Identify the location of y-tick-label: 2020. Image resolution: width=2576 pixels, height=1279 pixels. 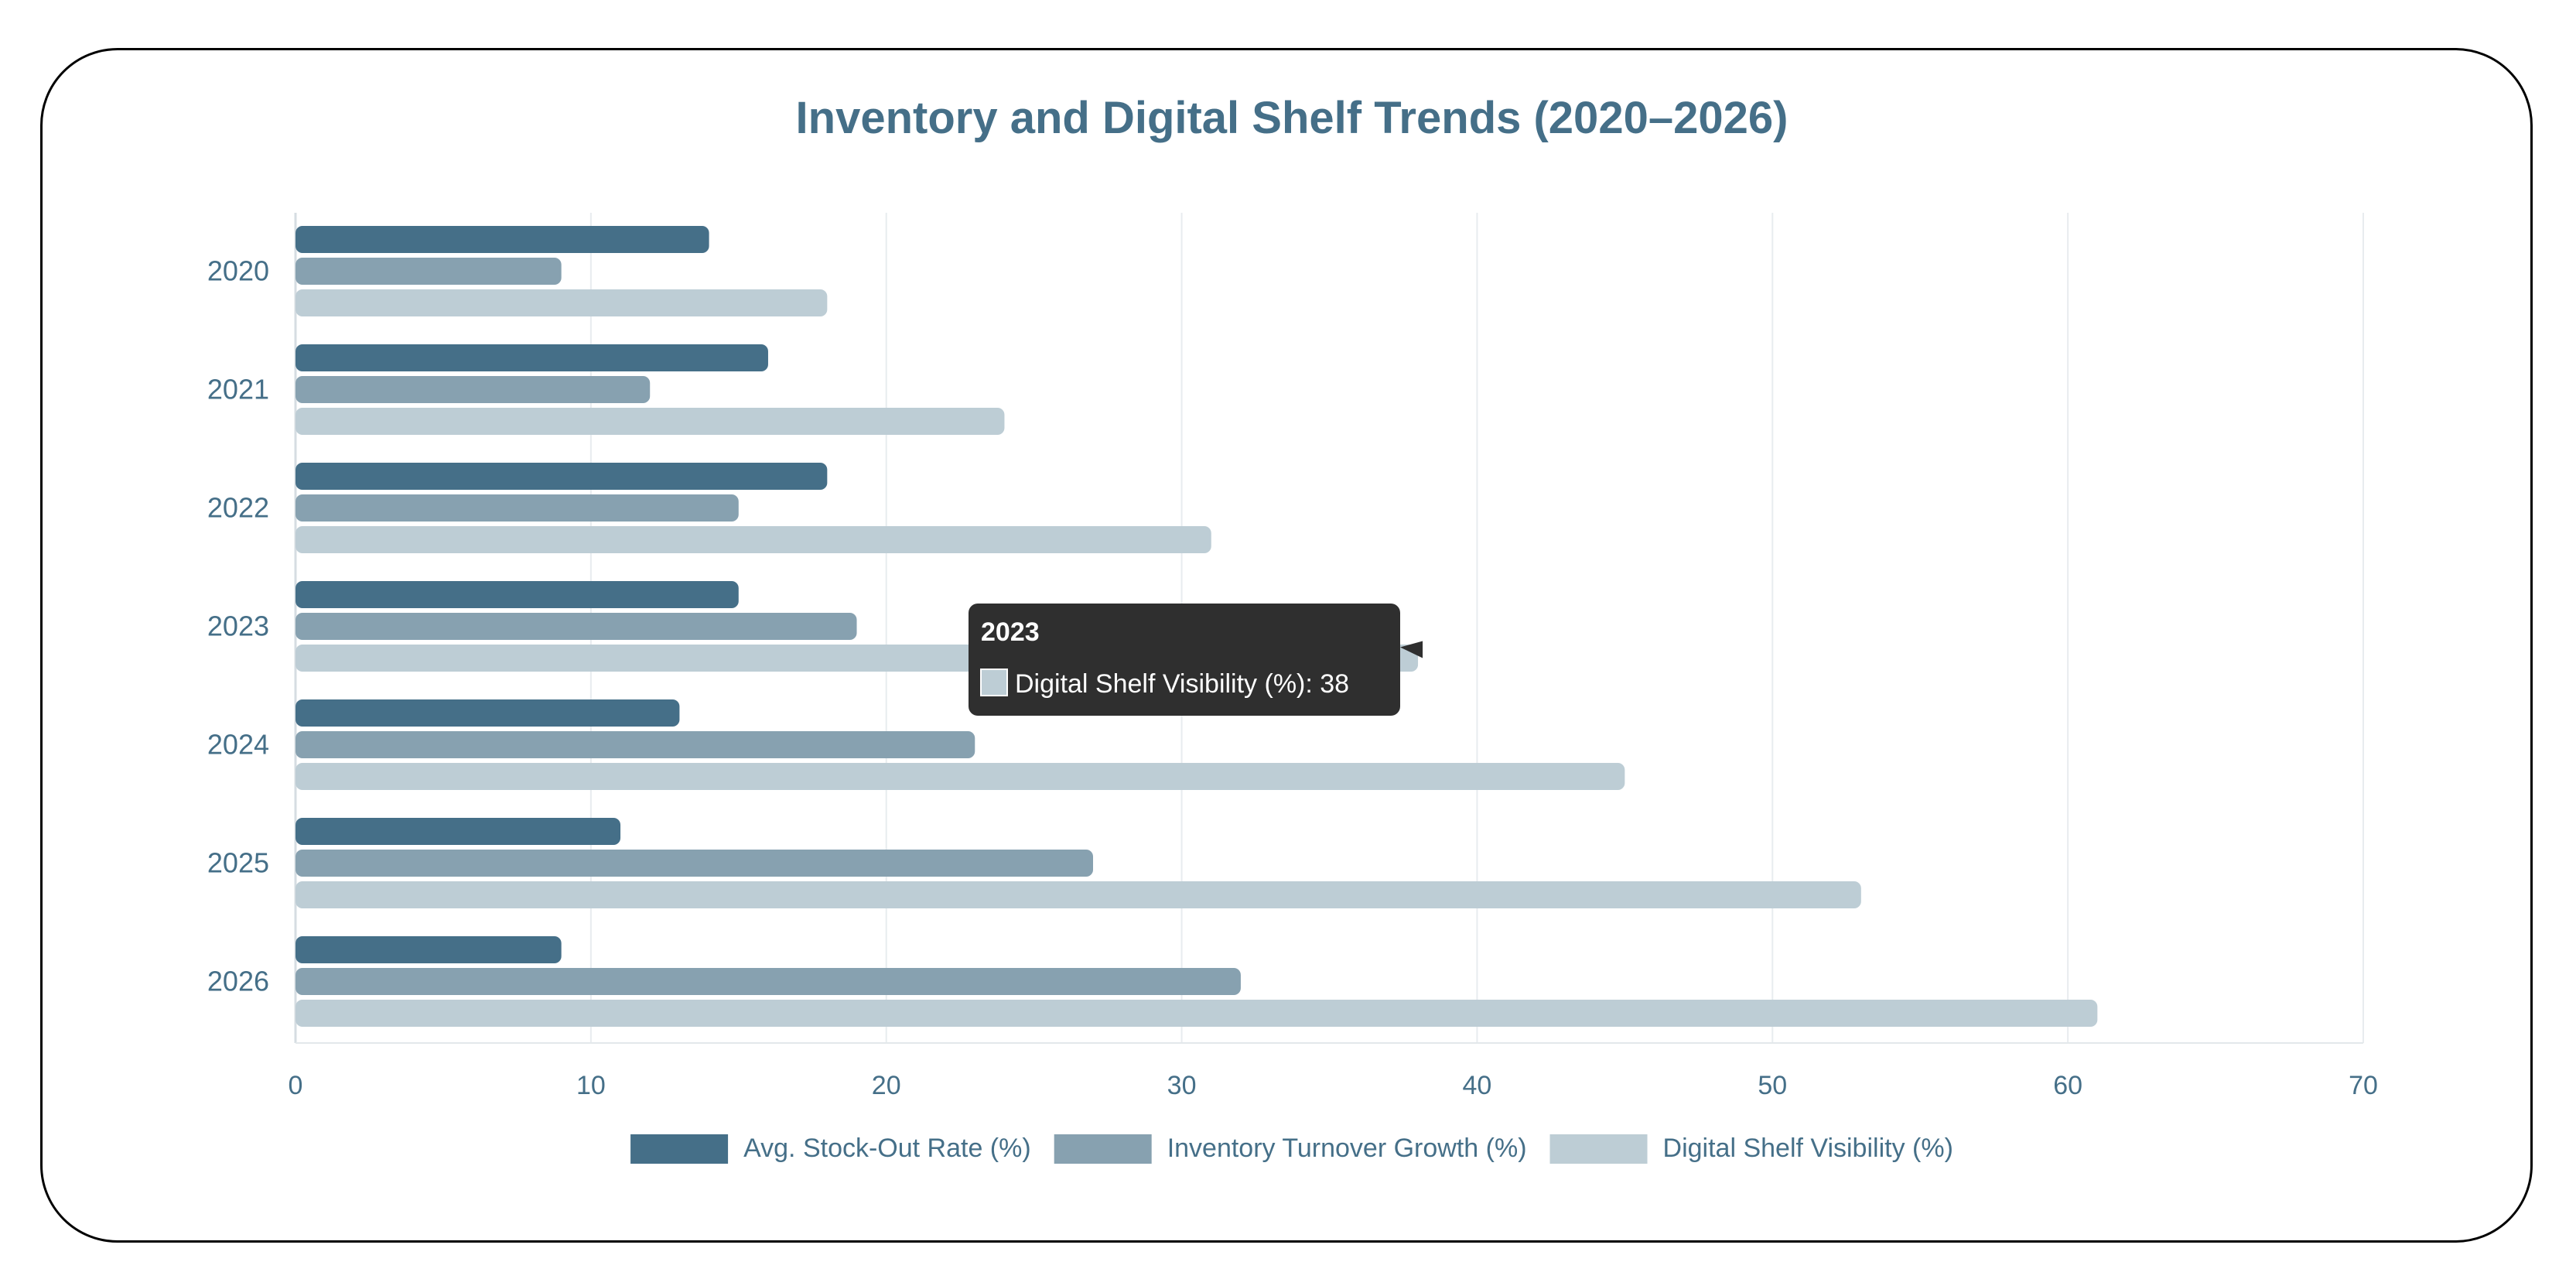
(238, 271).